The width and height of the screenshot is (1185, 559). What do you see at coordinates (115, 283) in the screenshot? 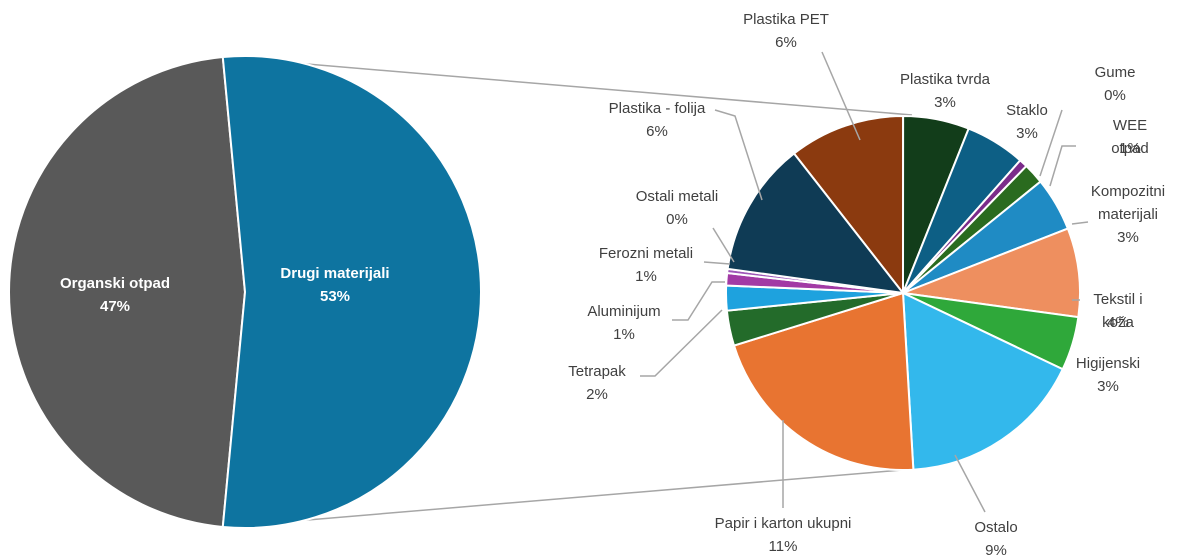
I see `slice-label: Organski otpad` at bounding box center [115, 283].